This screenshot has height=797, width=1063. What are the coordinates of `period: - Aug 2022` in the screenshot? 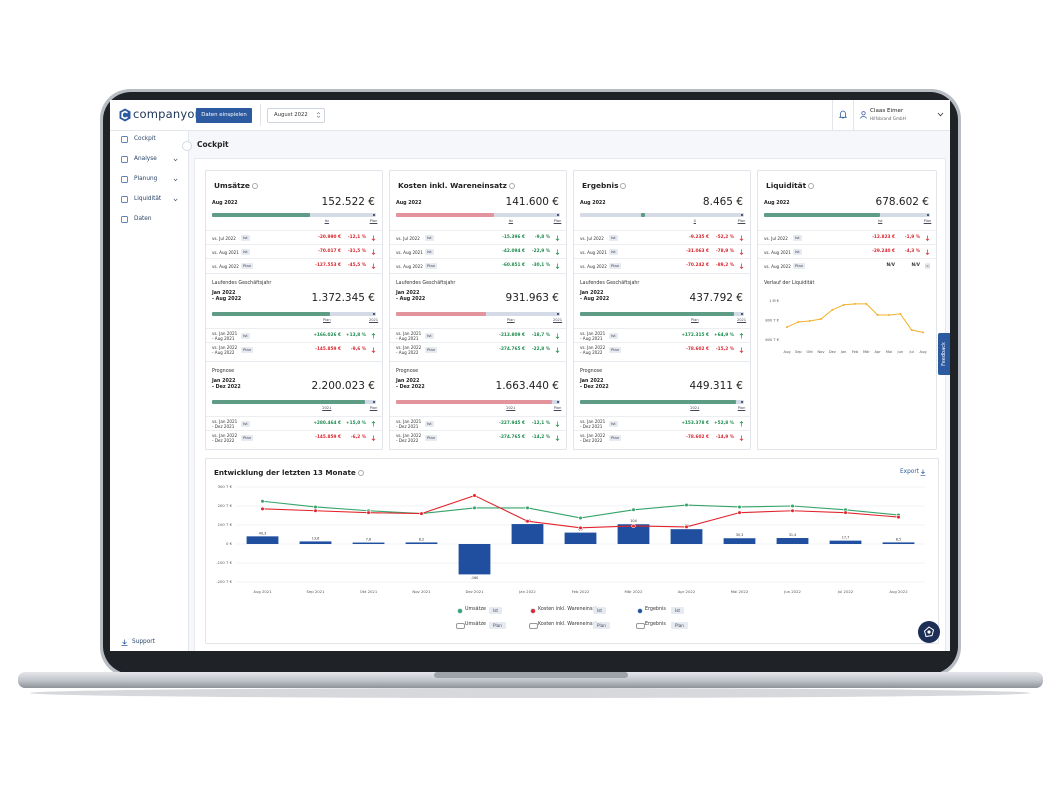 It's located at (227, 299).